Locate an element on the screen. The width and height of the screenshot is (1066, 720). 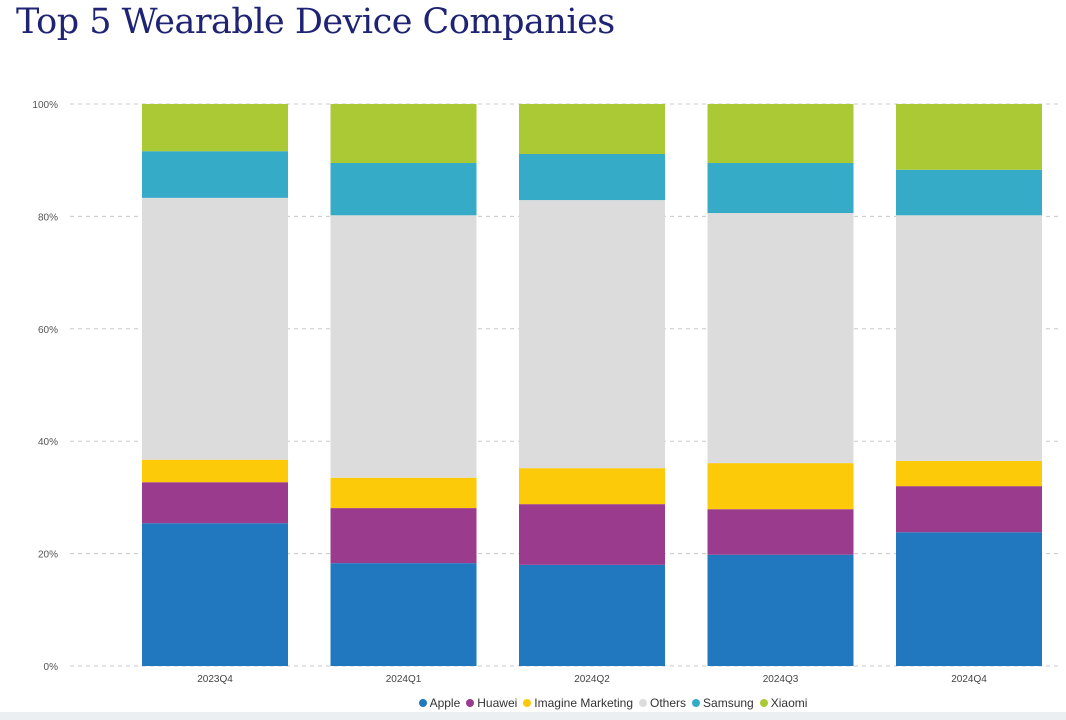
y-tick-label: 40% is located at coordinates (48, 442).